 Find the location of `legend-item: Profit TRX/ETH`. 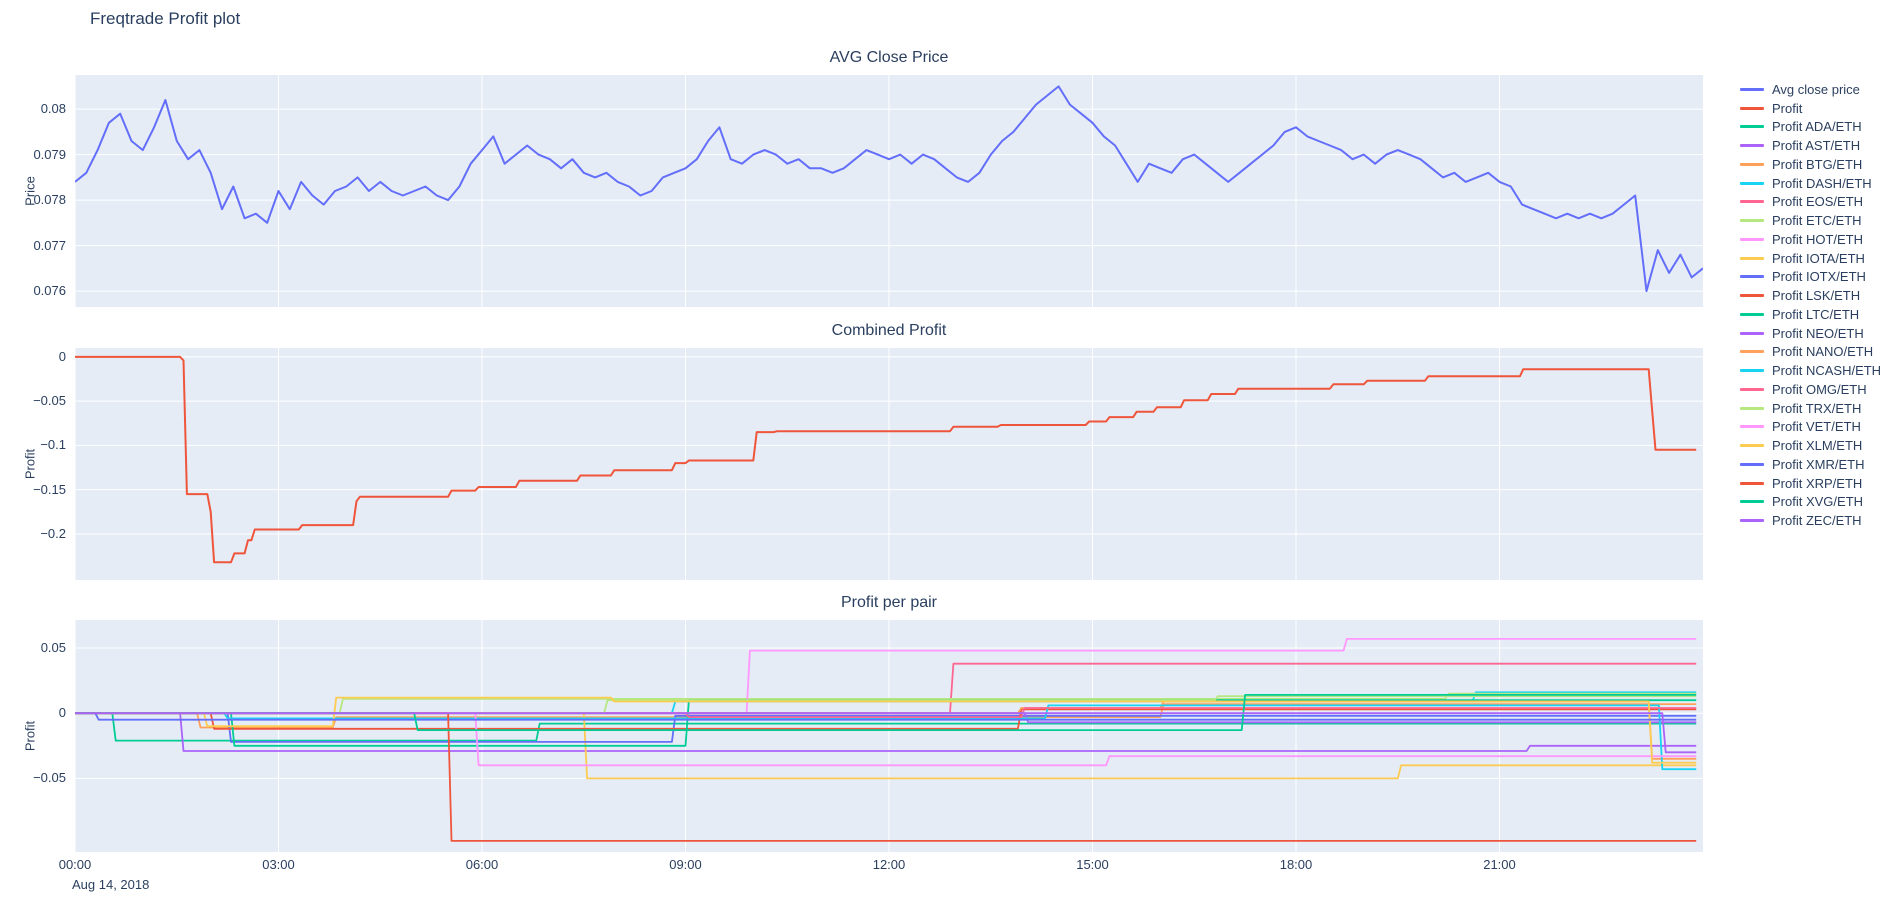

legend-item: Profit TRX/ETH is located at coordinates (1810, 408).